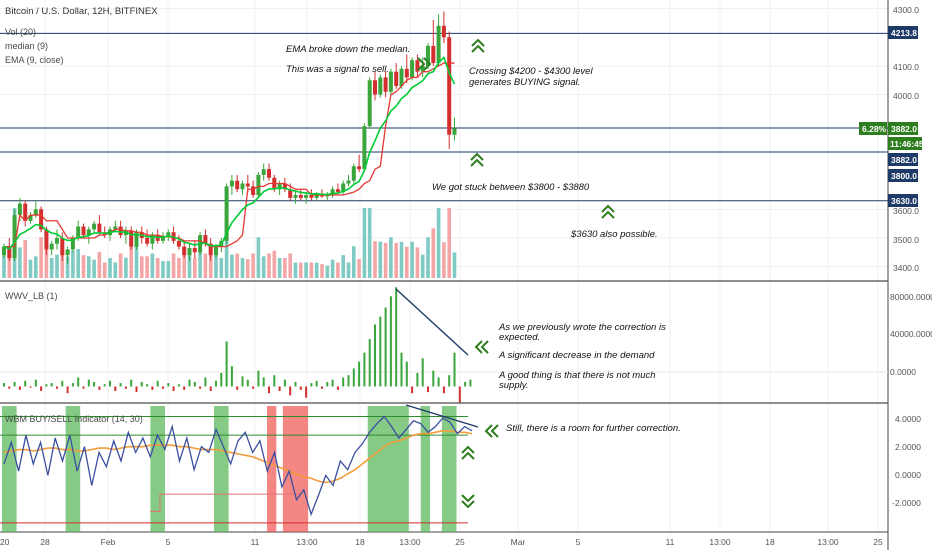  What do you see at coordinates (908, 447) in the screenshot?
I see `wbm-tick: 2.0000` at bounding box center [908, 447].